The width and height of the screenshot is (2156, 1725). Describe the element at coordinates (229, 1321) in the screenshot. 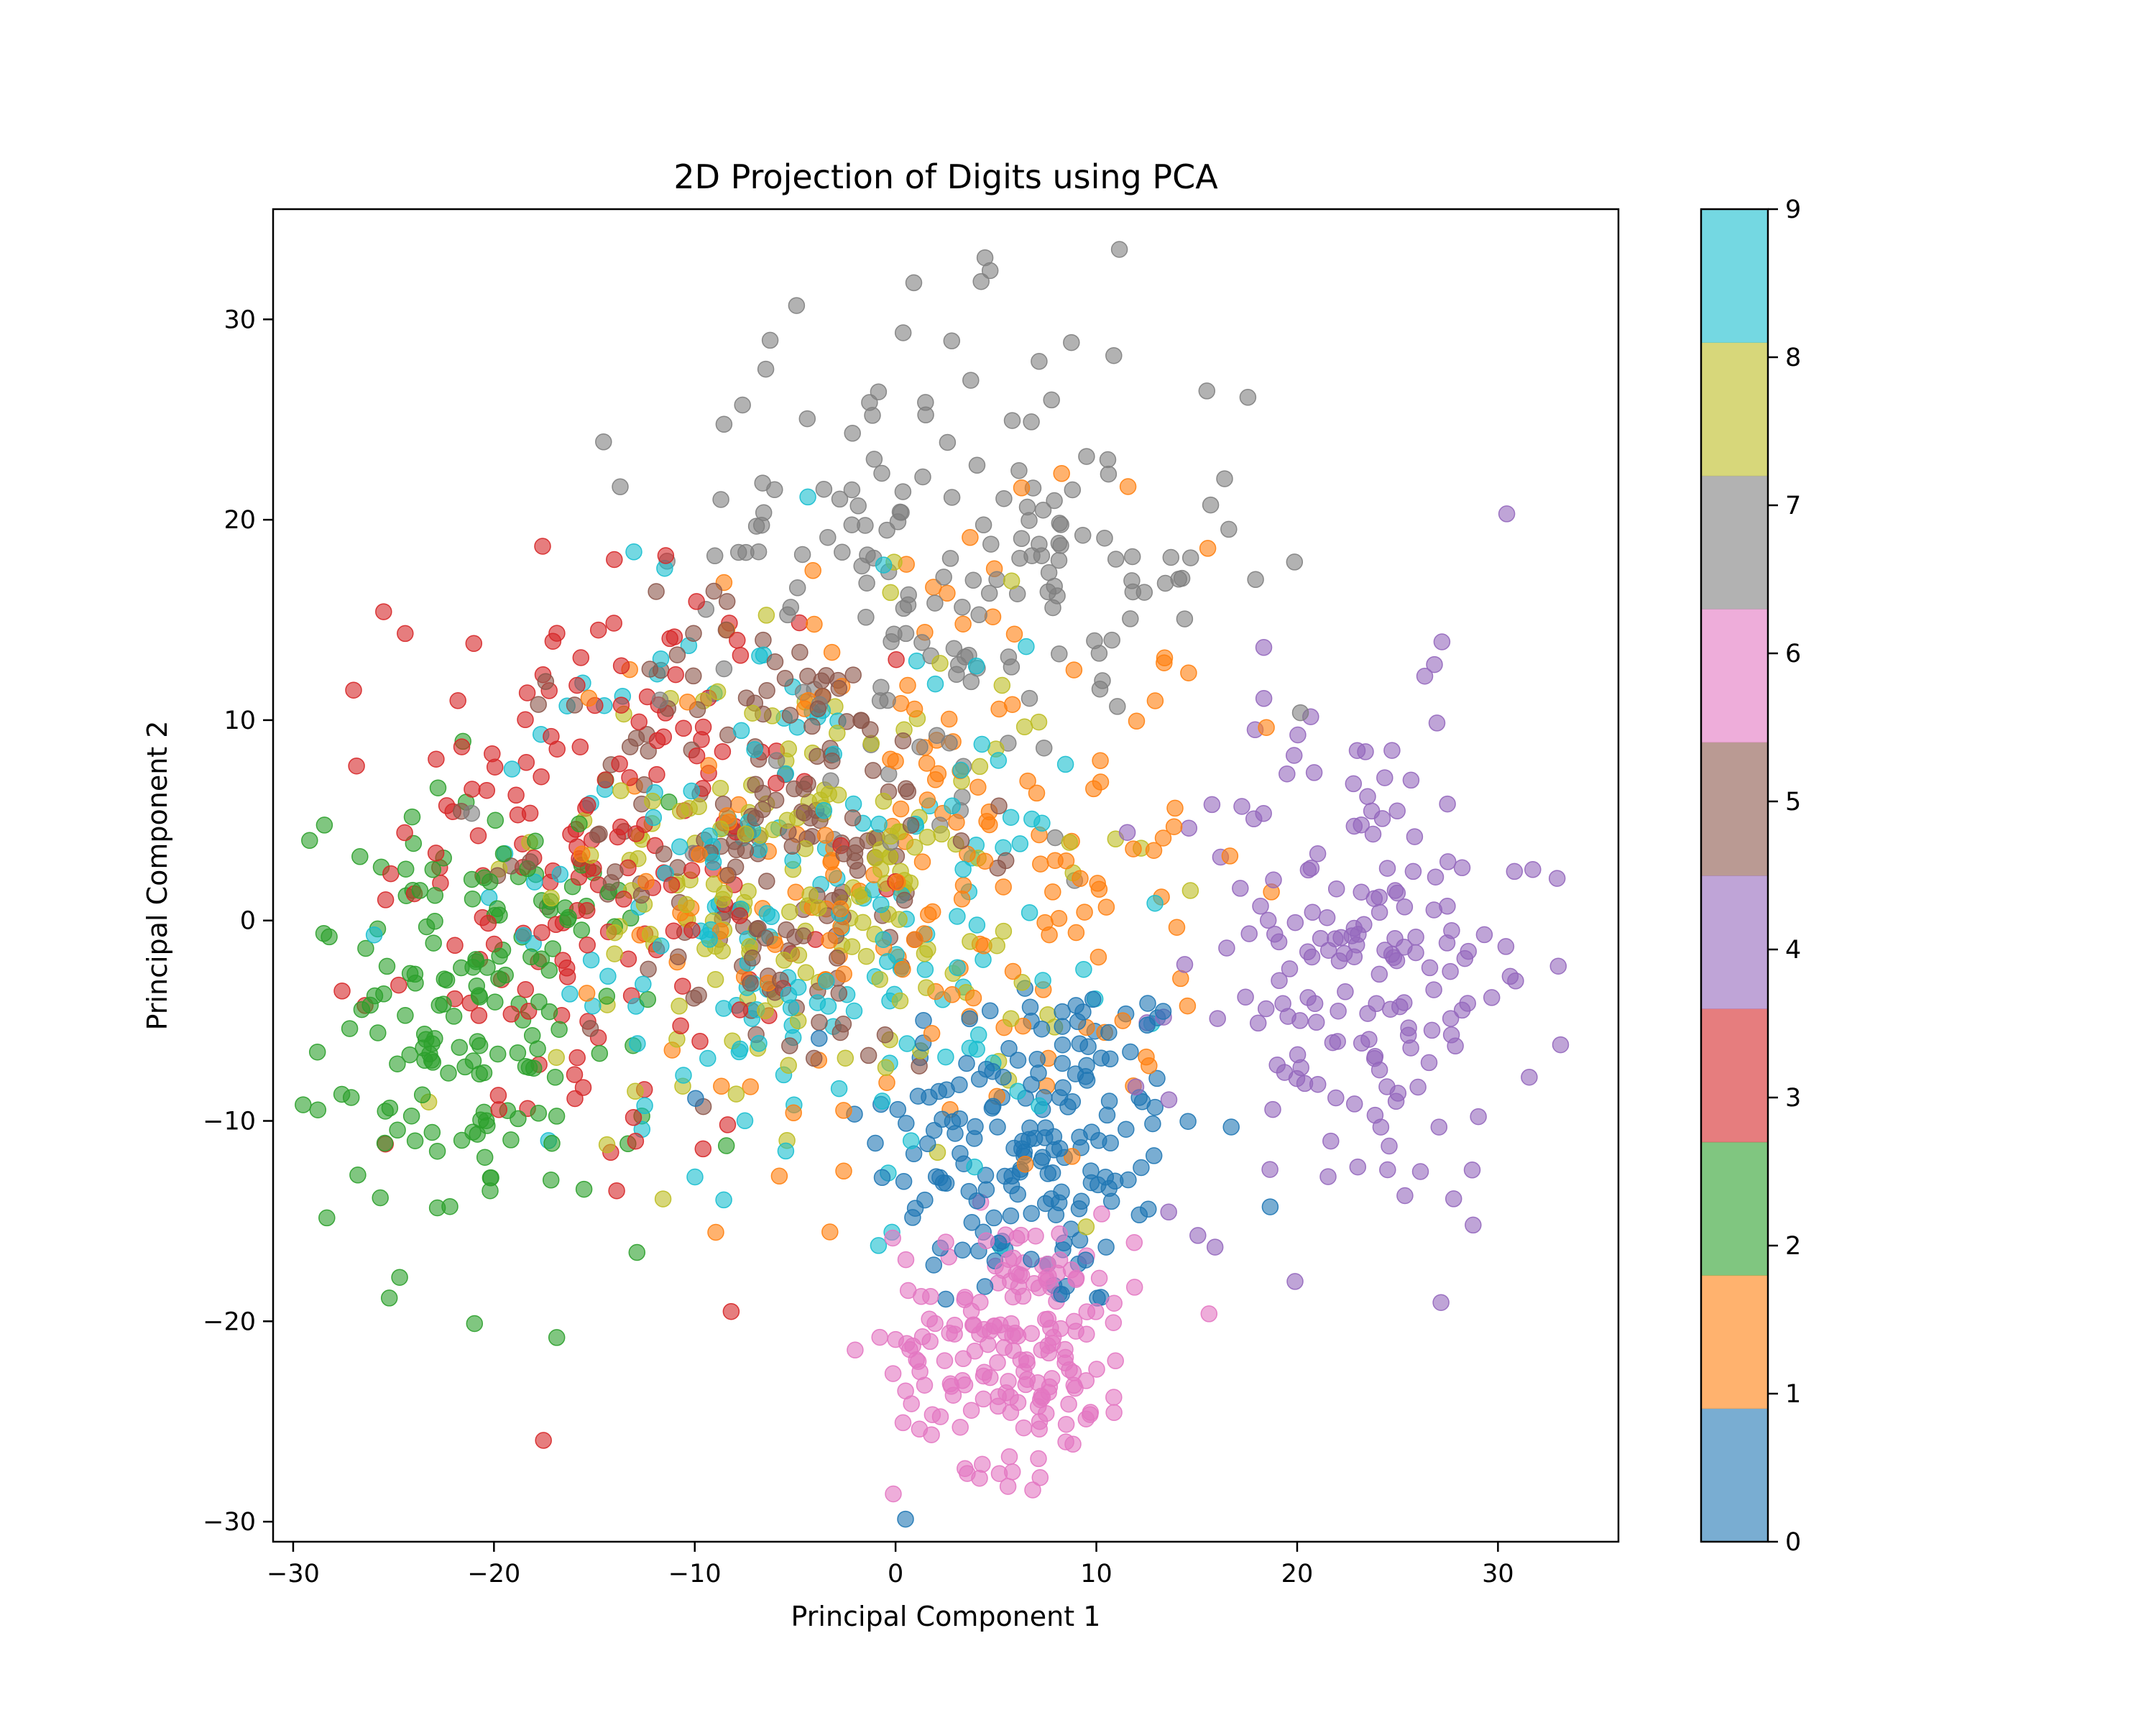

I see `y-tick-label: −20` at that location.